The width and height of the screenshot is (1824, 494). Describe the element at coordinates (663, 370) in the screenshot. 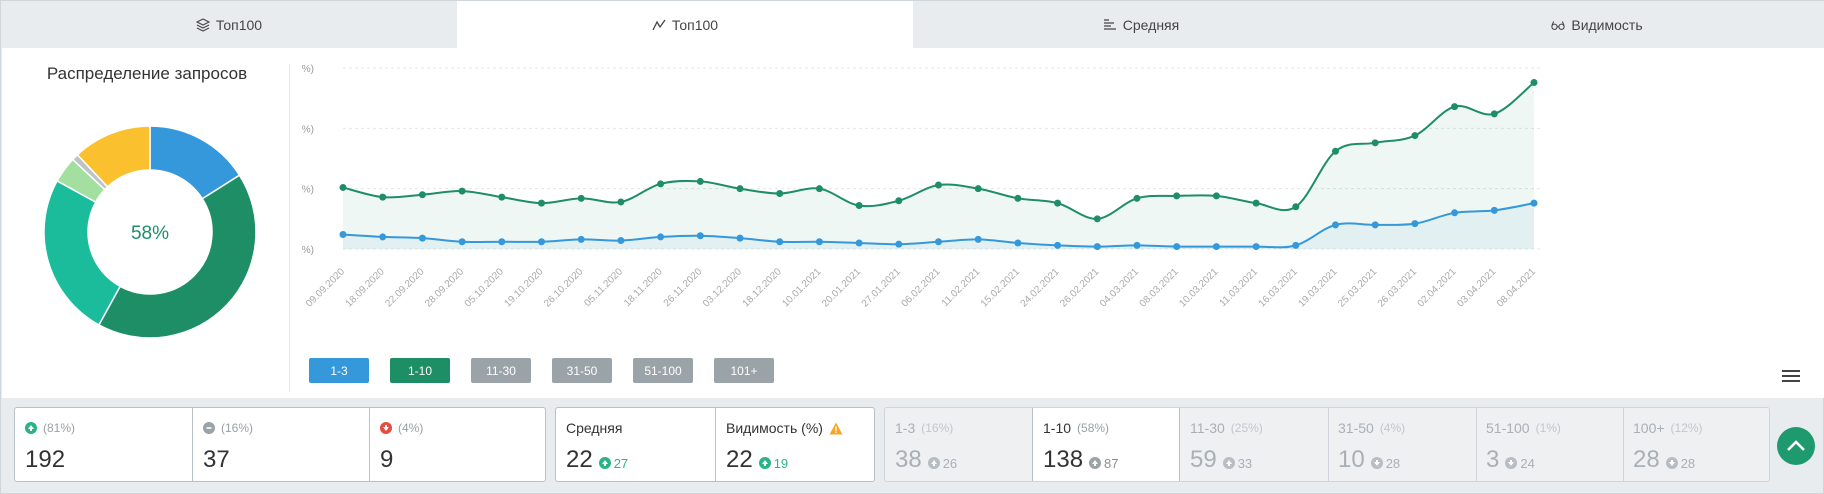

I see `range-button-51-100: 51-100` at that location.